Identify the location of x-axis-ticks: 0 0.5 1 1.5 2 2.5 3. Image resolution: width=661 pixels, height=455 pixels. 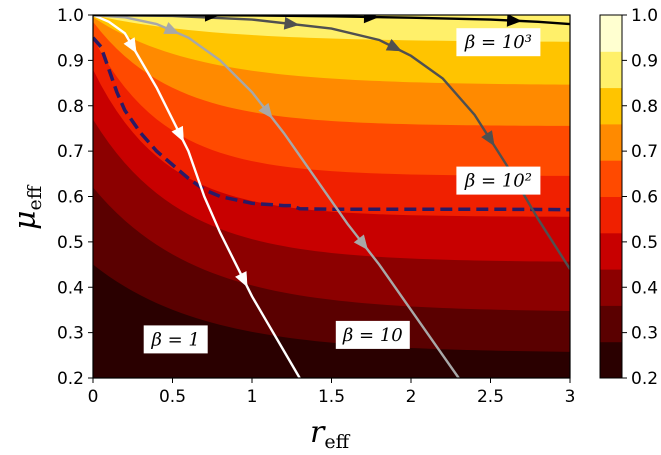
(332, 392).